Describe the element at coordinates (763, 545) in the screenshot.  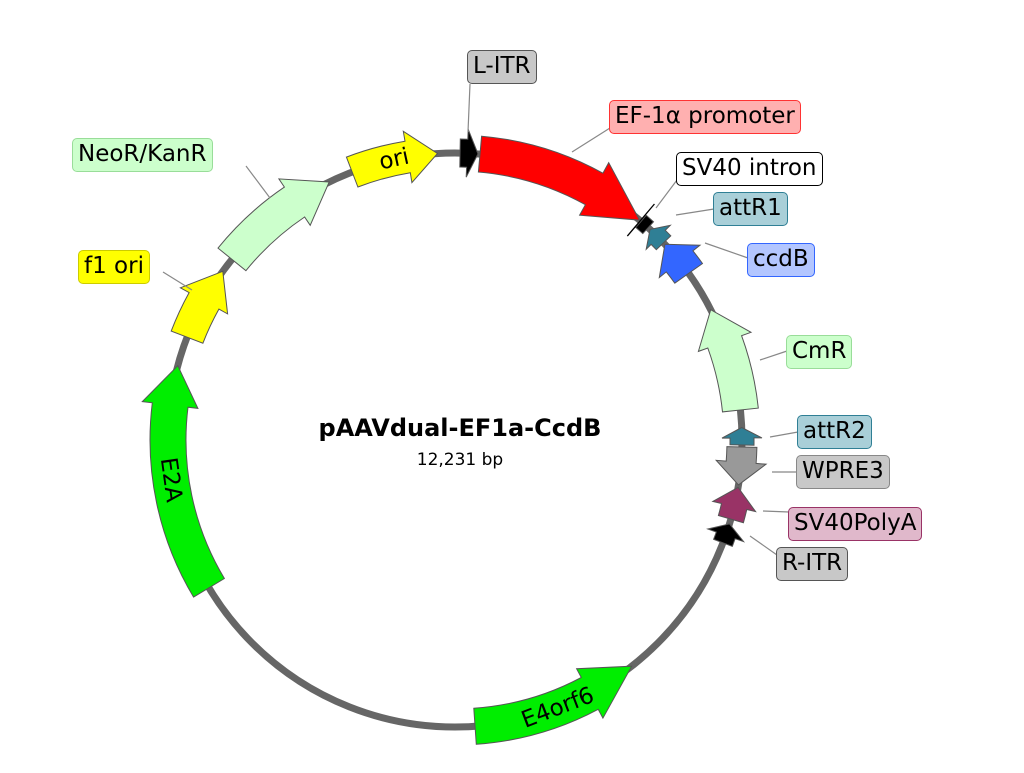
I see `feature-ritr-leader-line` at that location.